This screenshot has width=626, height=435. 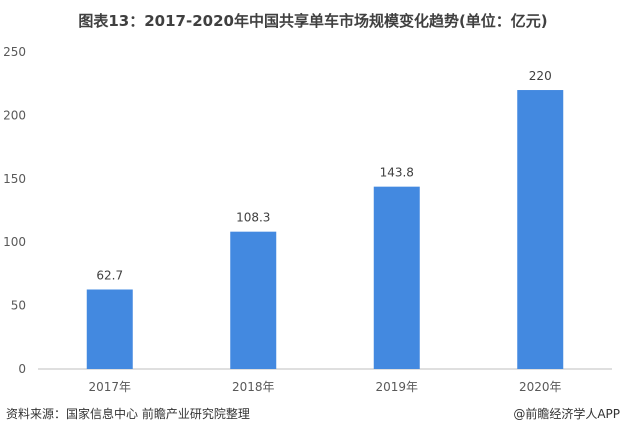 I want to click on x-tick-label: 2020年, so click(x=540, y=387).